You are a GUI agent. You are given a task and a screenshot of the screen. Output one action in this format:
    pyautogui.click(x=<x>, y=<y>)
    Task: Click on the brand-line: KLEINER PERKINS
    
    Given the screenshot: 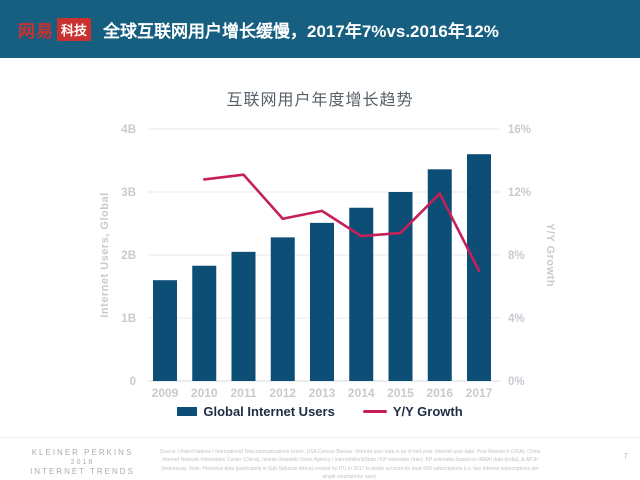 What is the action you would take?
    pyautogui.click(x=82, y=452)
    